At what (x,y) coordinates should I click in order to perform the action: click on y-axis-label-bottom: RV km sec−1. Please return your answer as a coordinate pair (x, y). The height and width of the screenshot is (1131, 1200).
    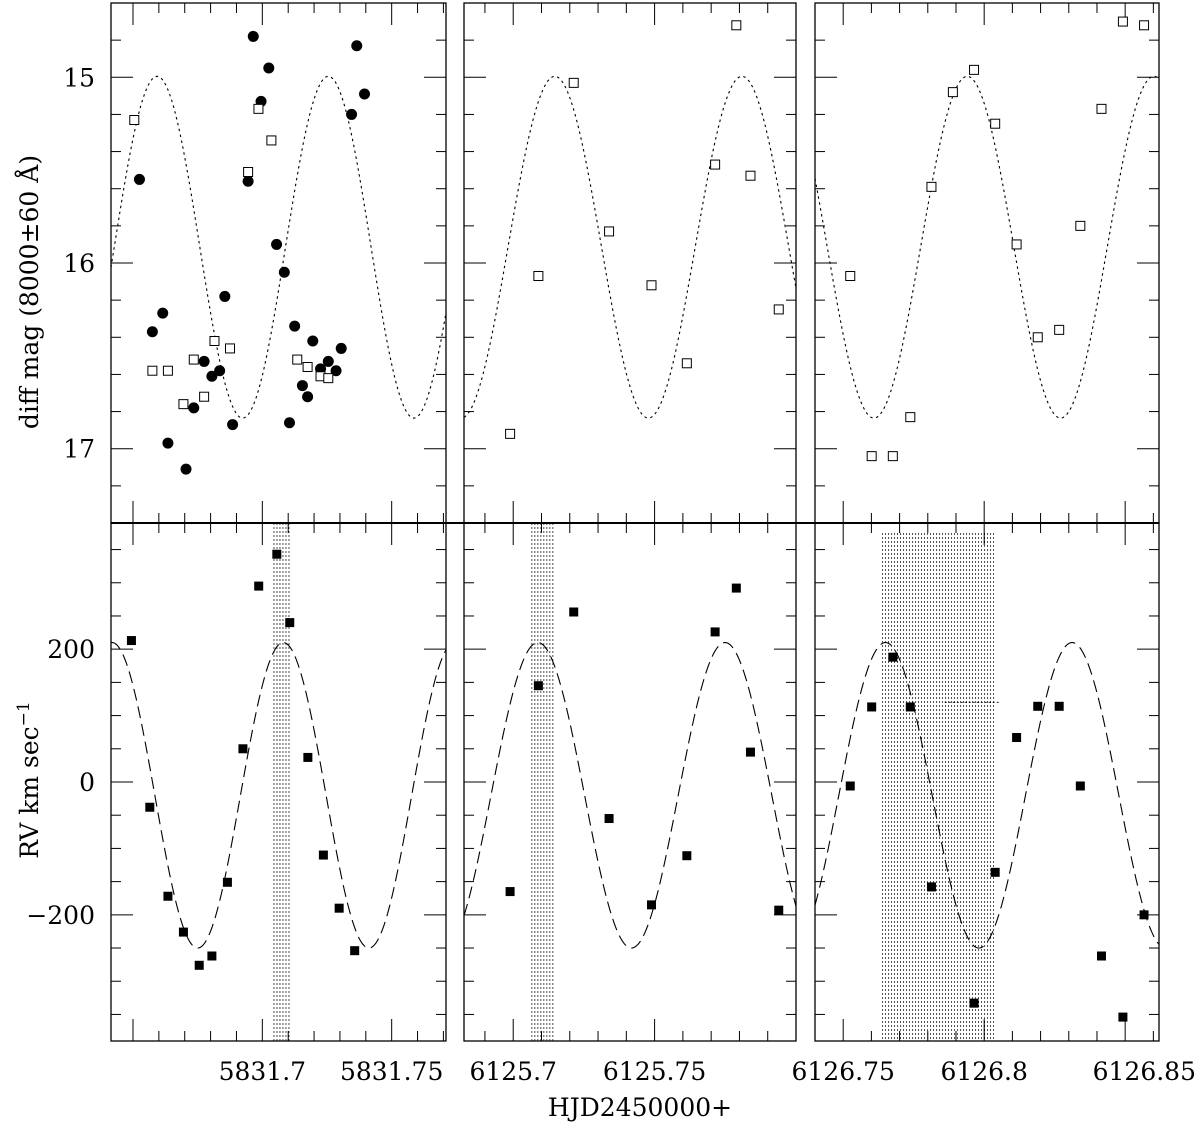
    Looking at the image, I should click on (29, 779).